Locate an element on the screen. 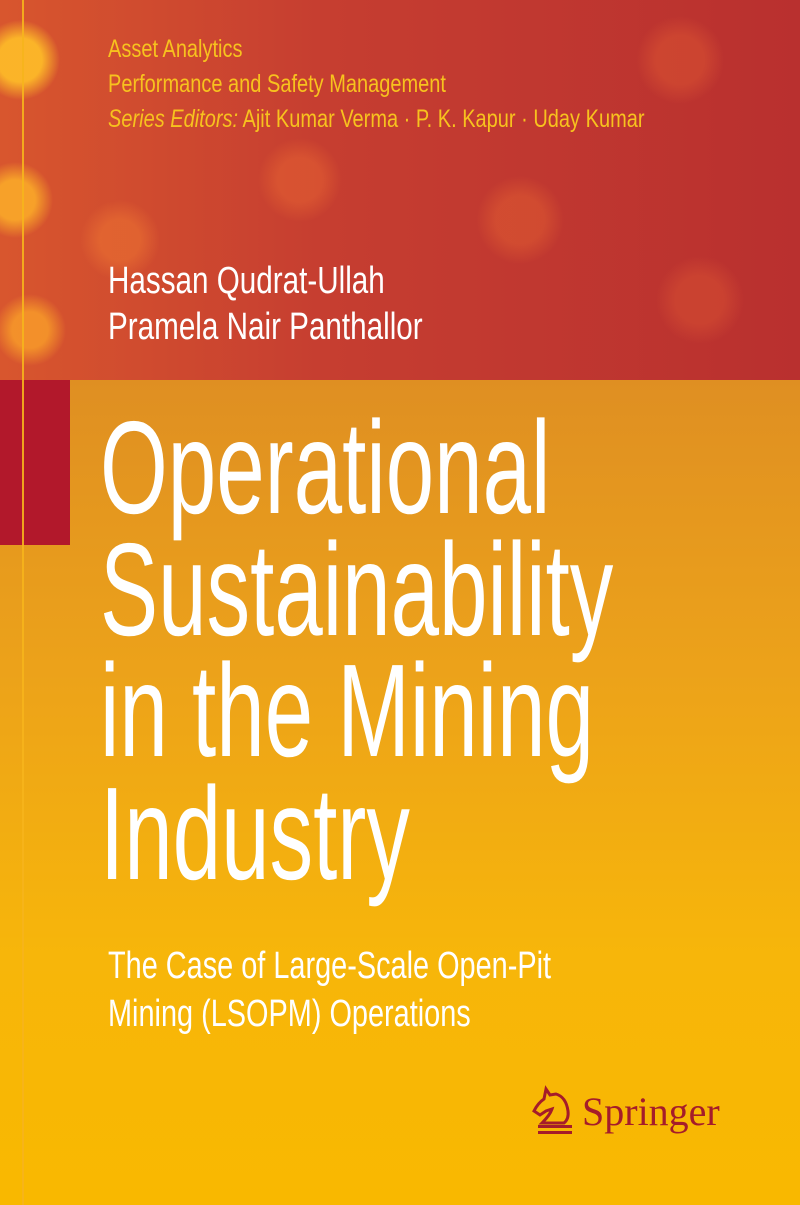 This screenshot has width=800, height=1205. author-2: Pramela Nair Panthallor is located at coordinates (265, 327).